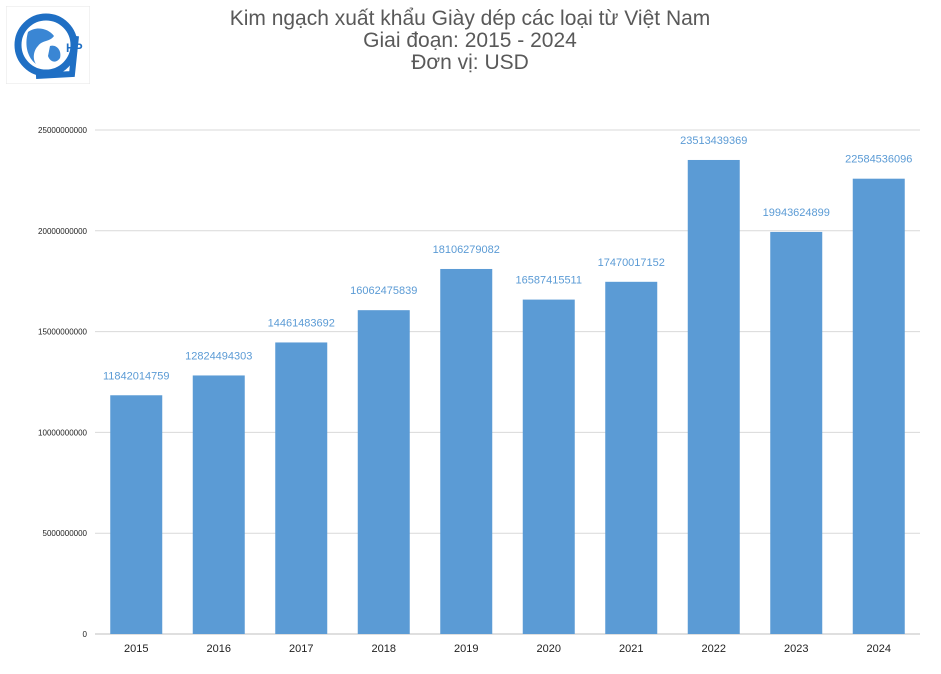 Image resolution: width=941 pixels, height=674 pixels. I want to click on y-tick-label: 25000000000, so click(62, 130).